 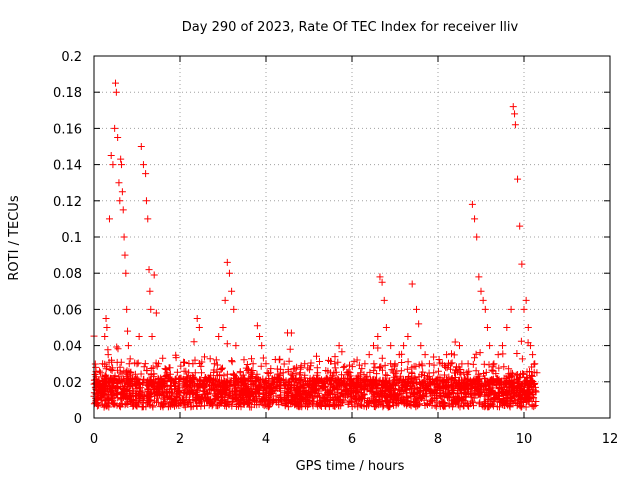 What do you see at coordinates (78, 419) in the screenshot?
I see `y-tick-label: 0` at bounding box center [78, 419].